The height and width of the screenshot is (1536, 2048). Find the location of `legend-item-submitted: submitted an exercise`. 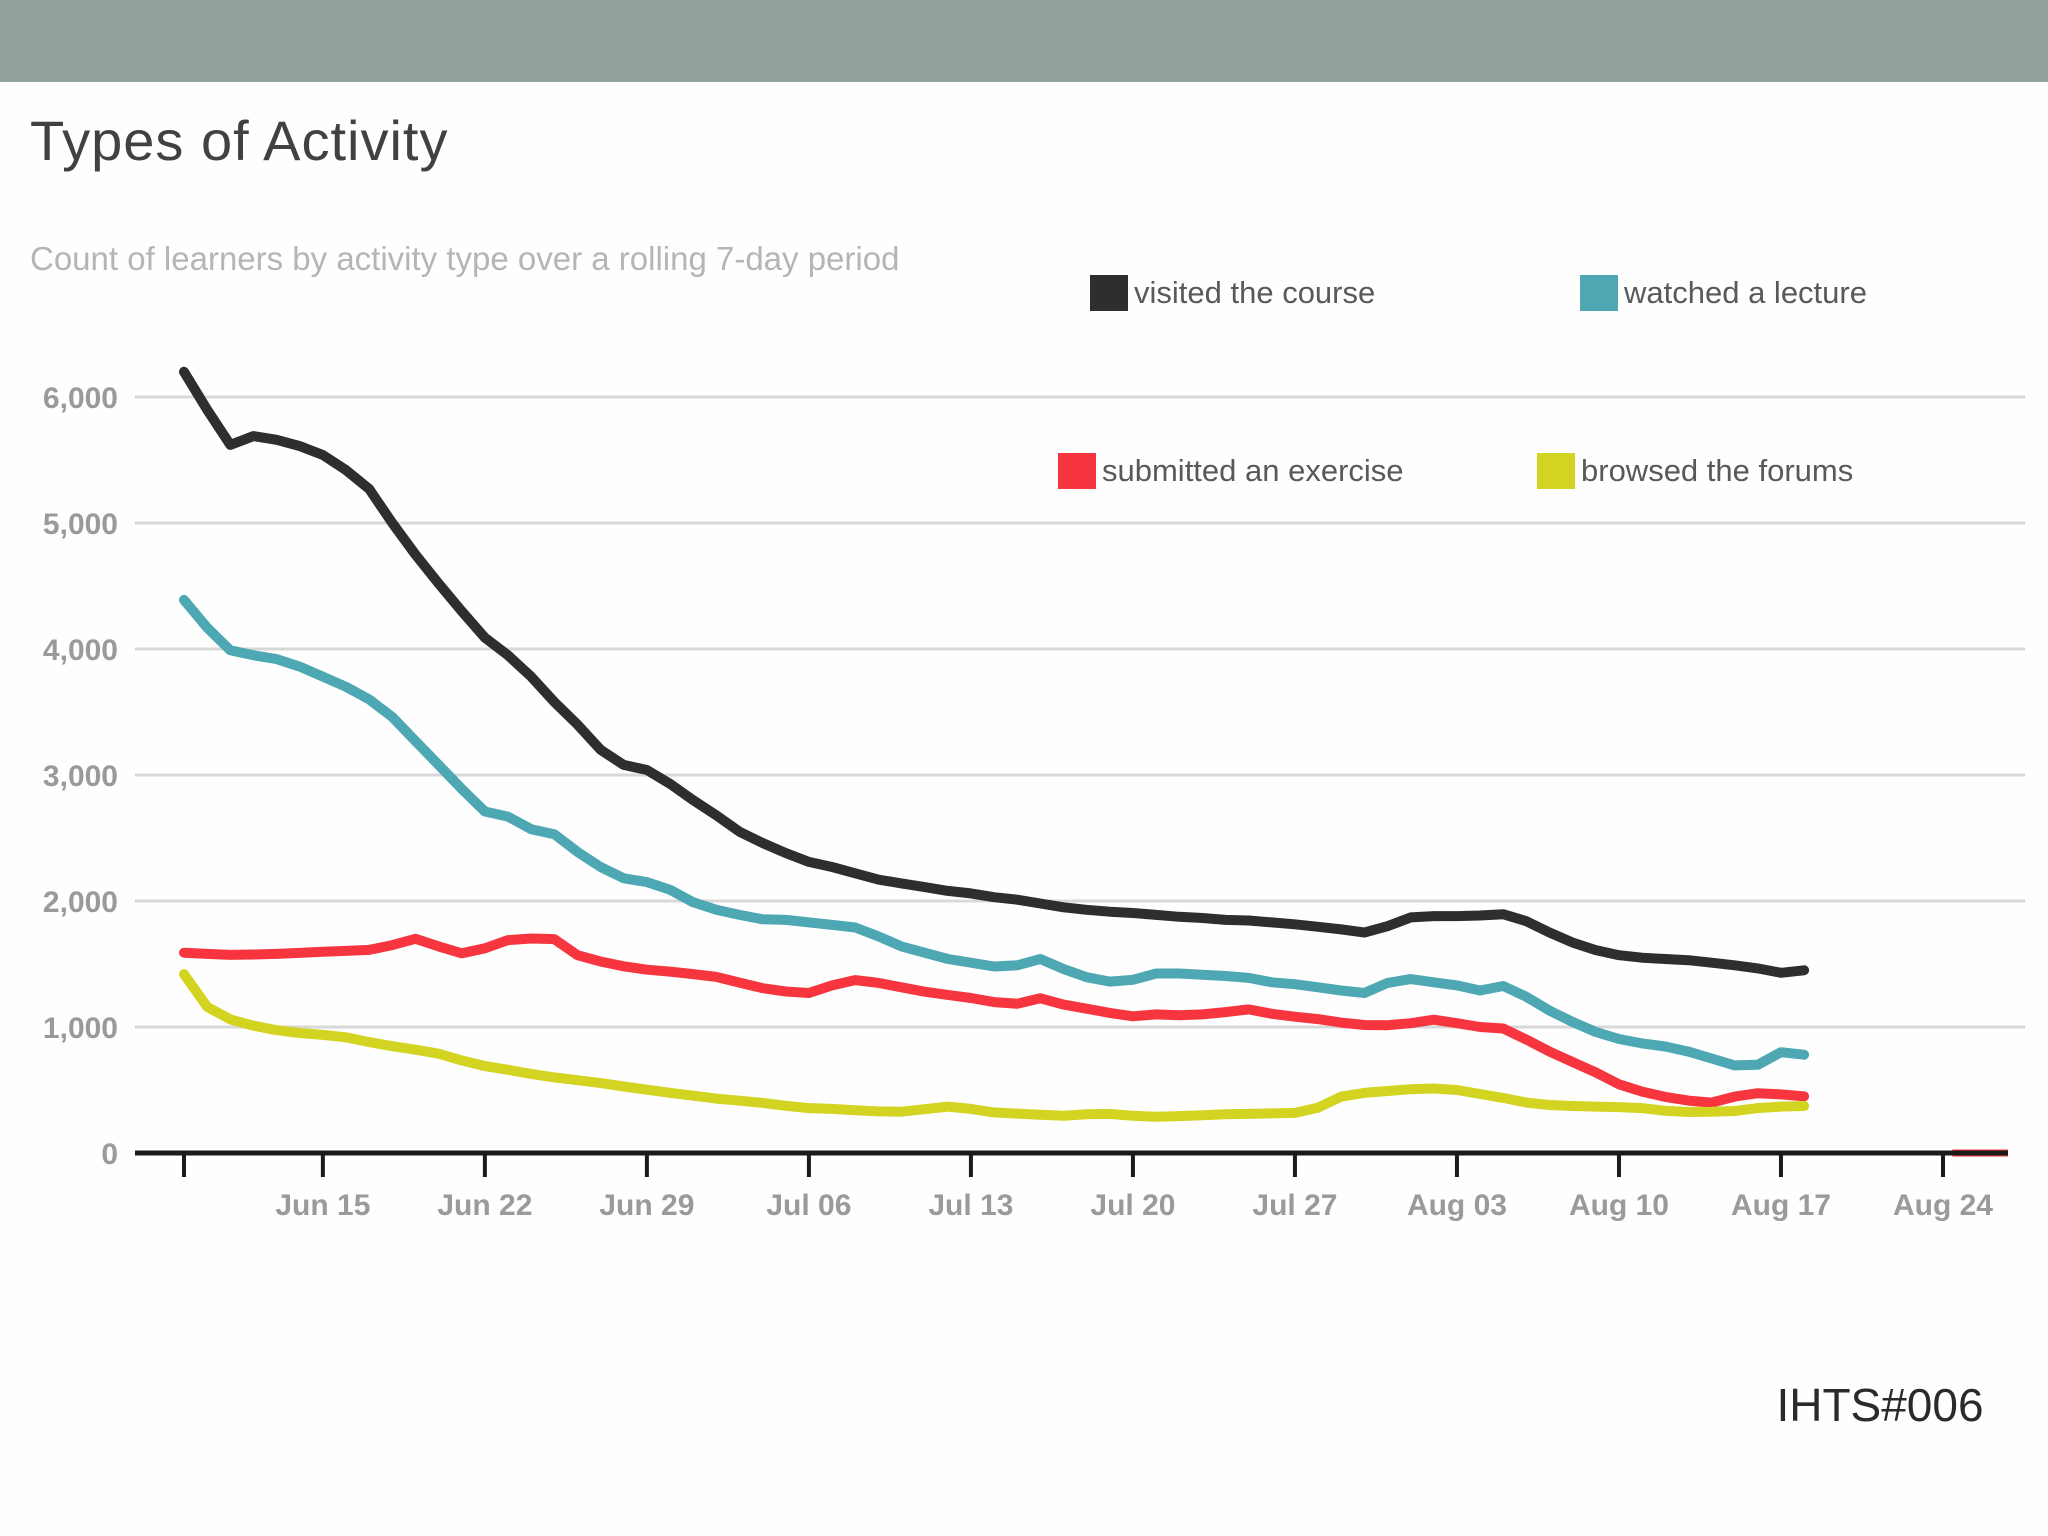

legend-item-submitted: submitted an exercise is located at coordinates (1231, 471).